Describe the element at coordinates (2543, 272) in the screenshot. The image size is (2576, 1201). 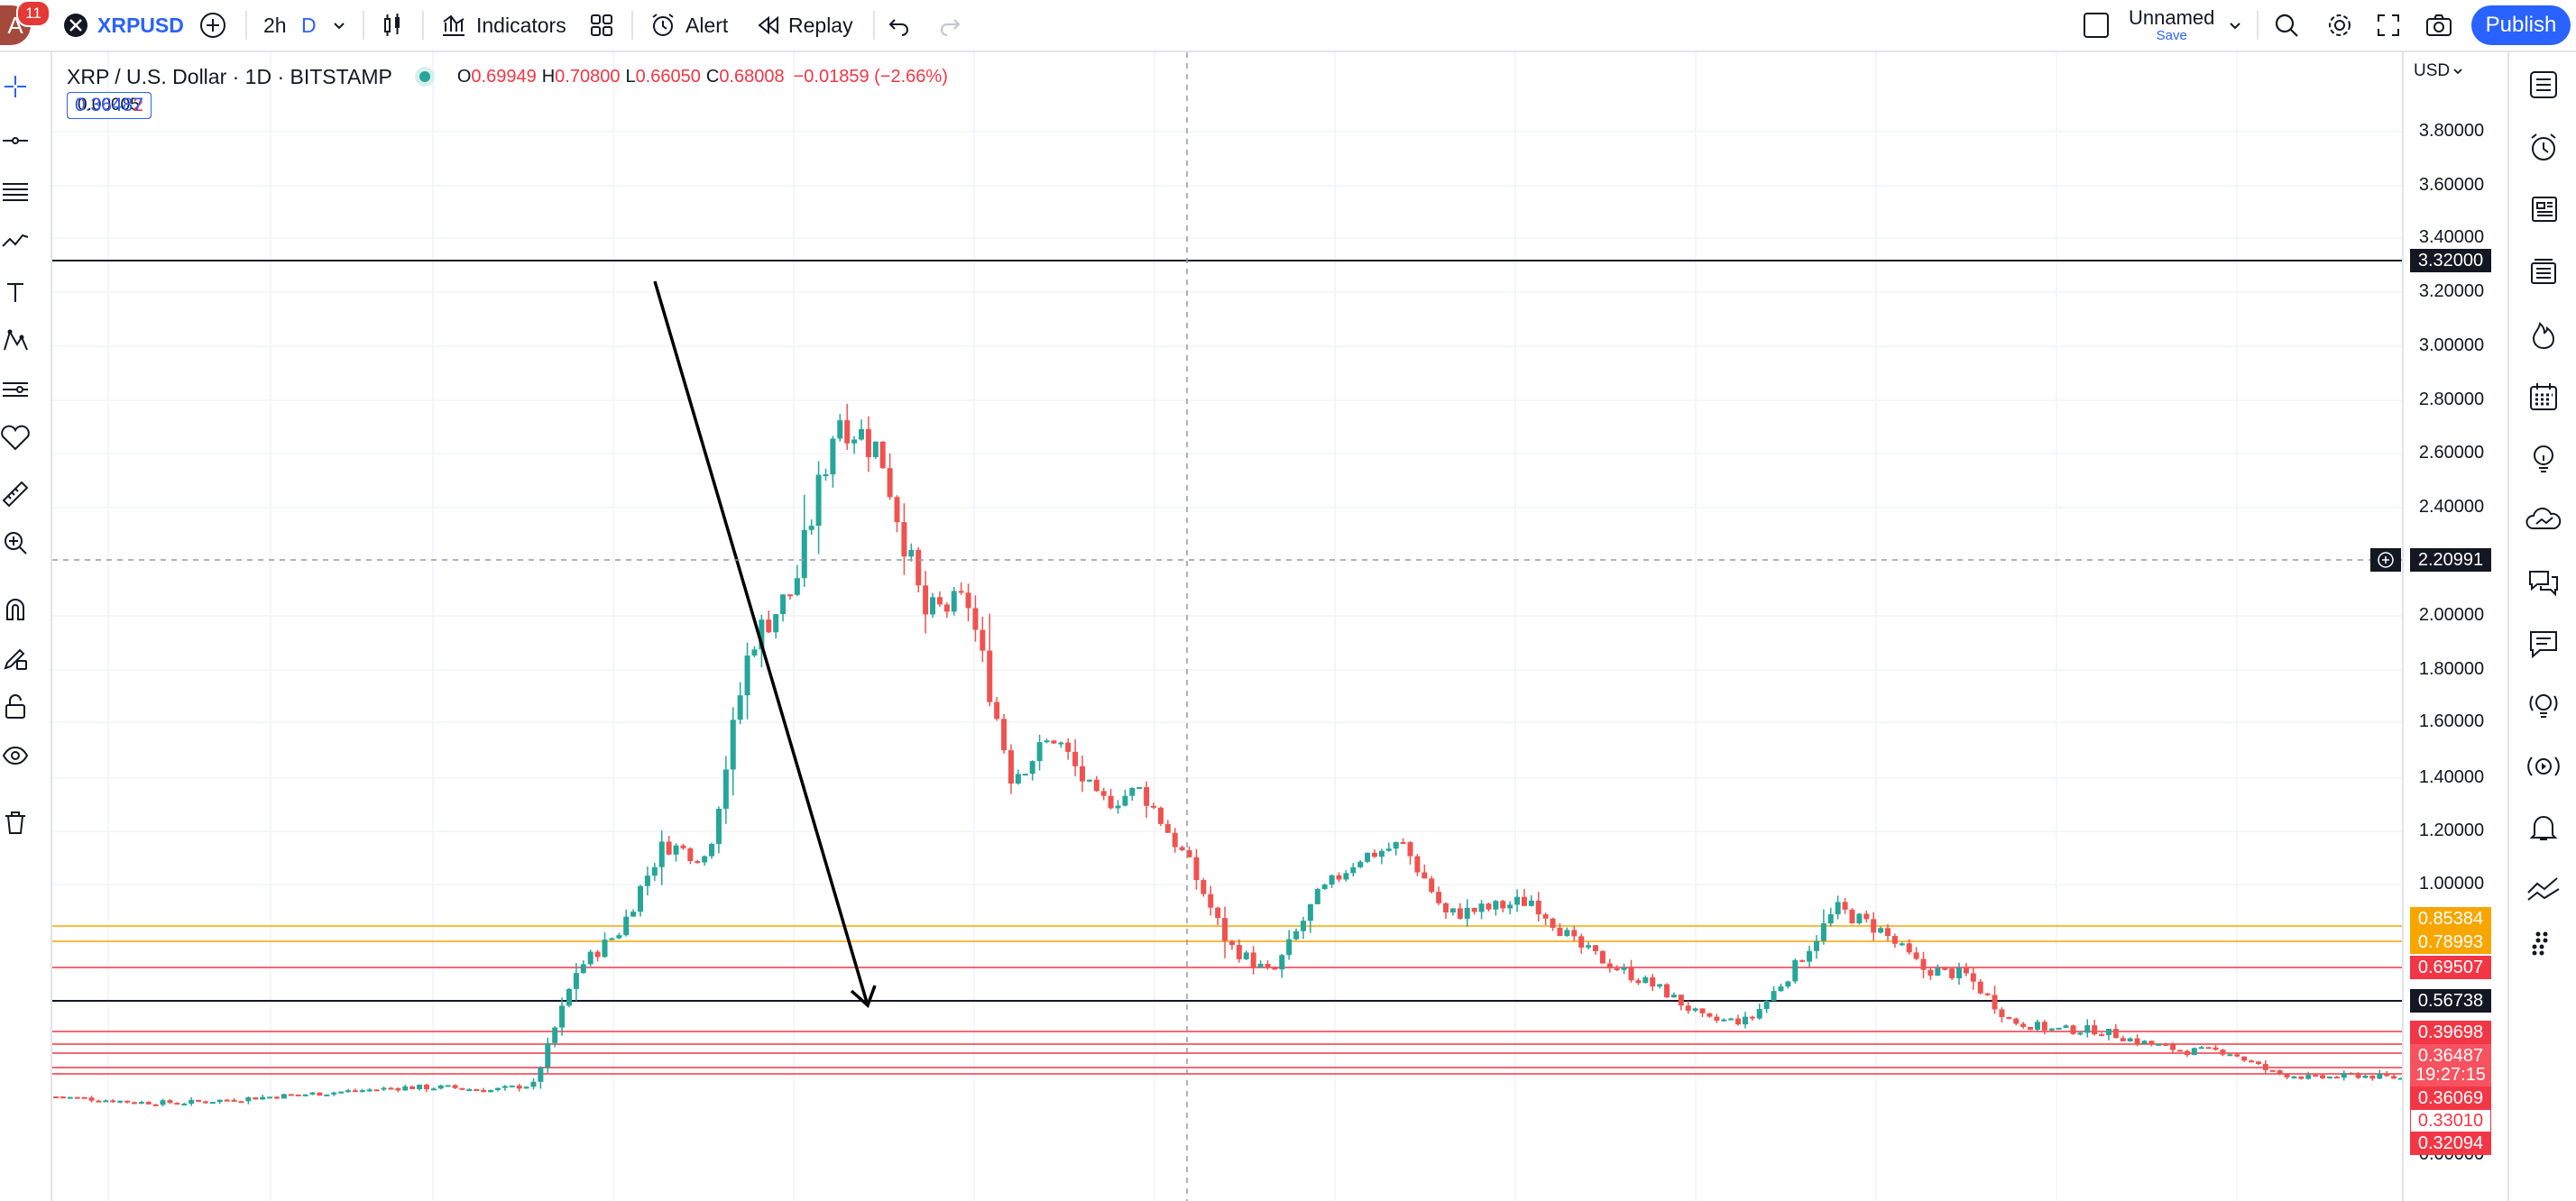
I see `screener-button` at that location.